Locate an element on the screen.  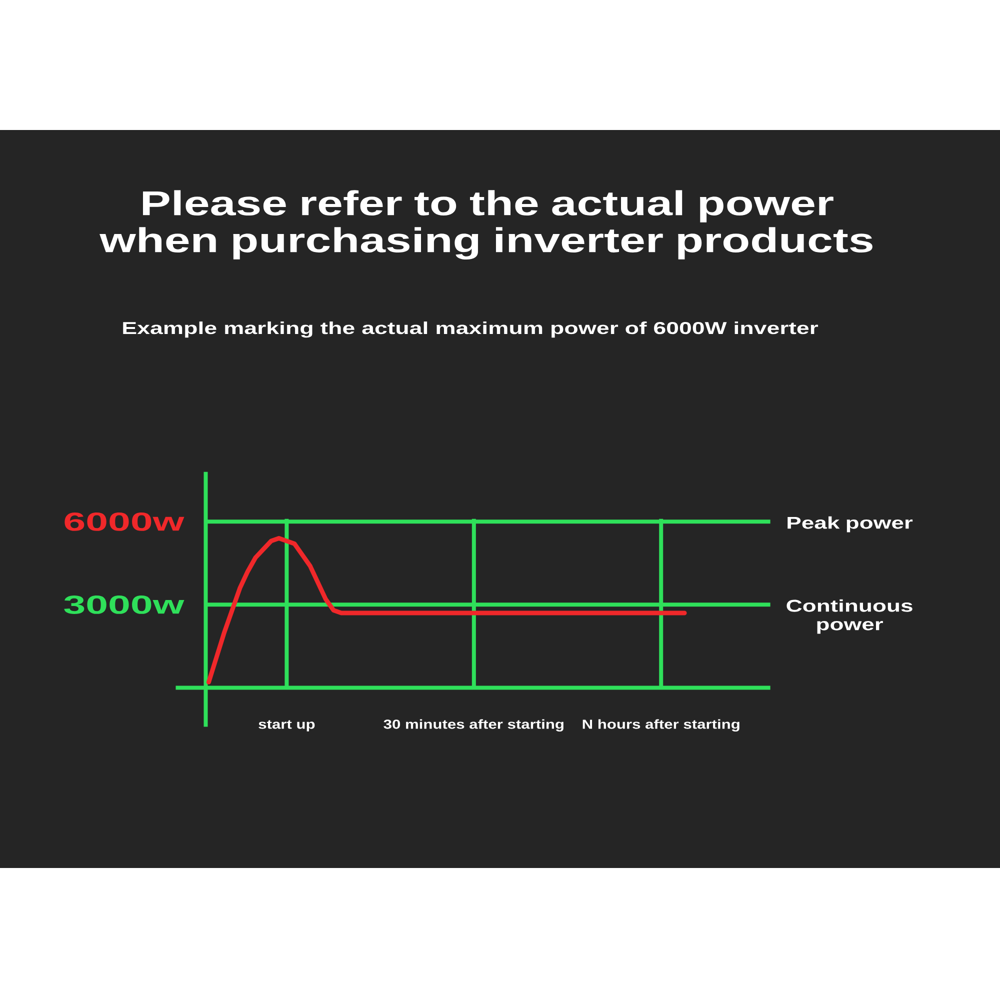
ref-line-label: Continuous power is located at coordinates (849, 616).